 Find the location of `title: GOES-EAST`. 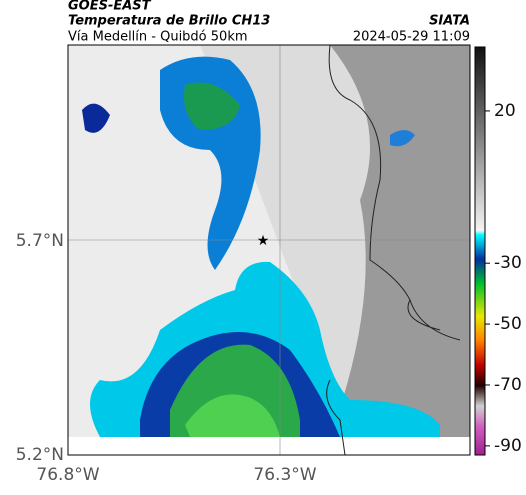

title: GOES-EAST is located at coordinates (110, 7).